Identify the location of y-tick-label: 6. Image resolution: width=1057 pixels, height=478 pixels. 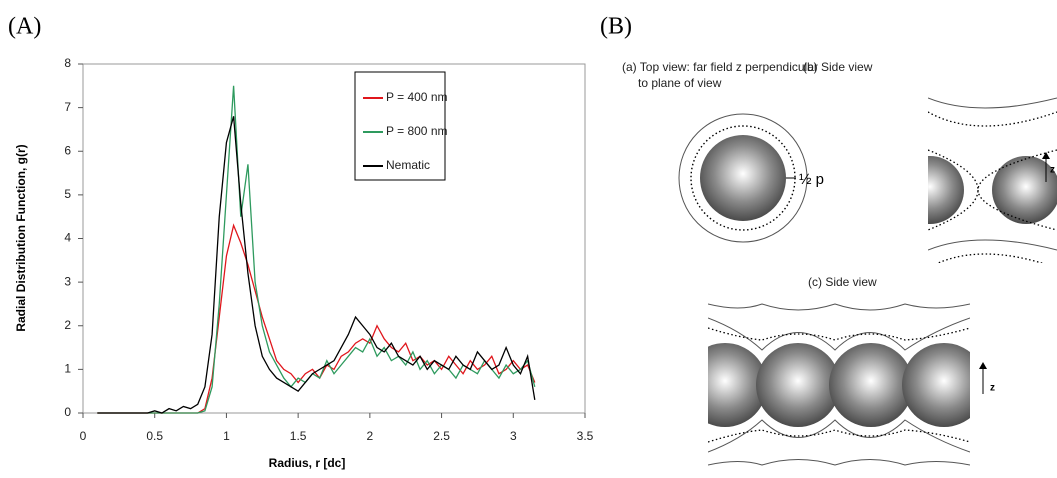
(67, 150).